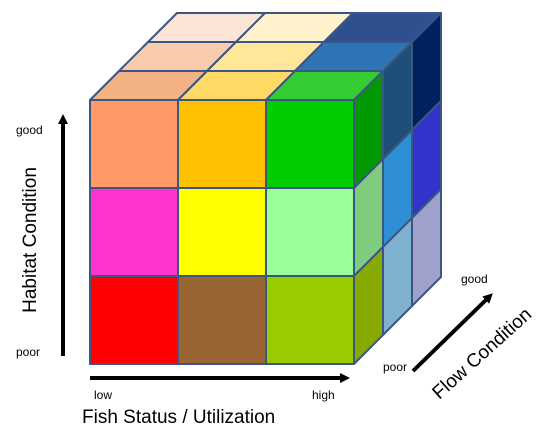 The height and width of the screenshot is (430, 539). I want to click on habitat-axis-title: Habitat Condition, so click(30, 240).